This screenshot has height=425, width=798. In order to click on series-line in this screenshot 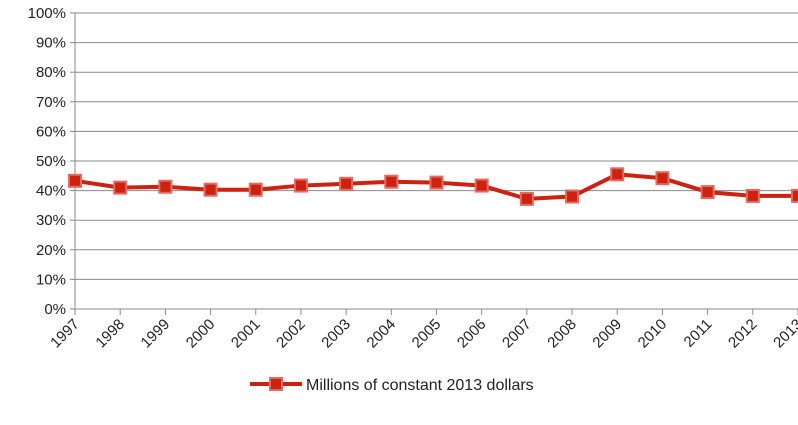, I will do `click(433, 186)`.